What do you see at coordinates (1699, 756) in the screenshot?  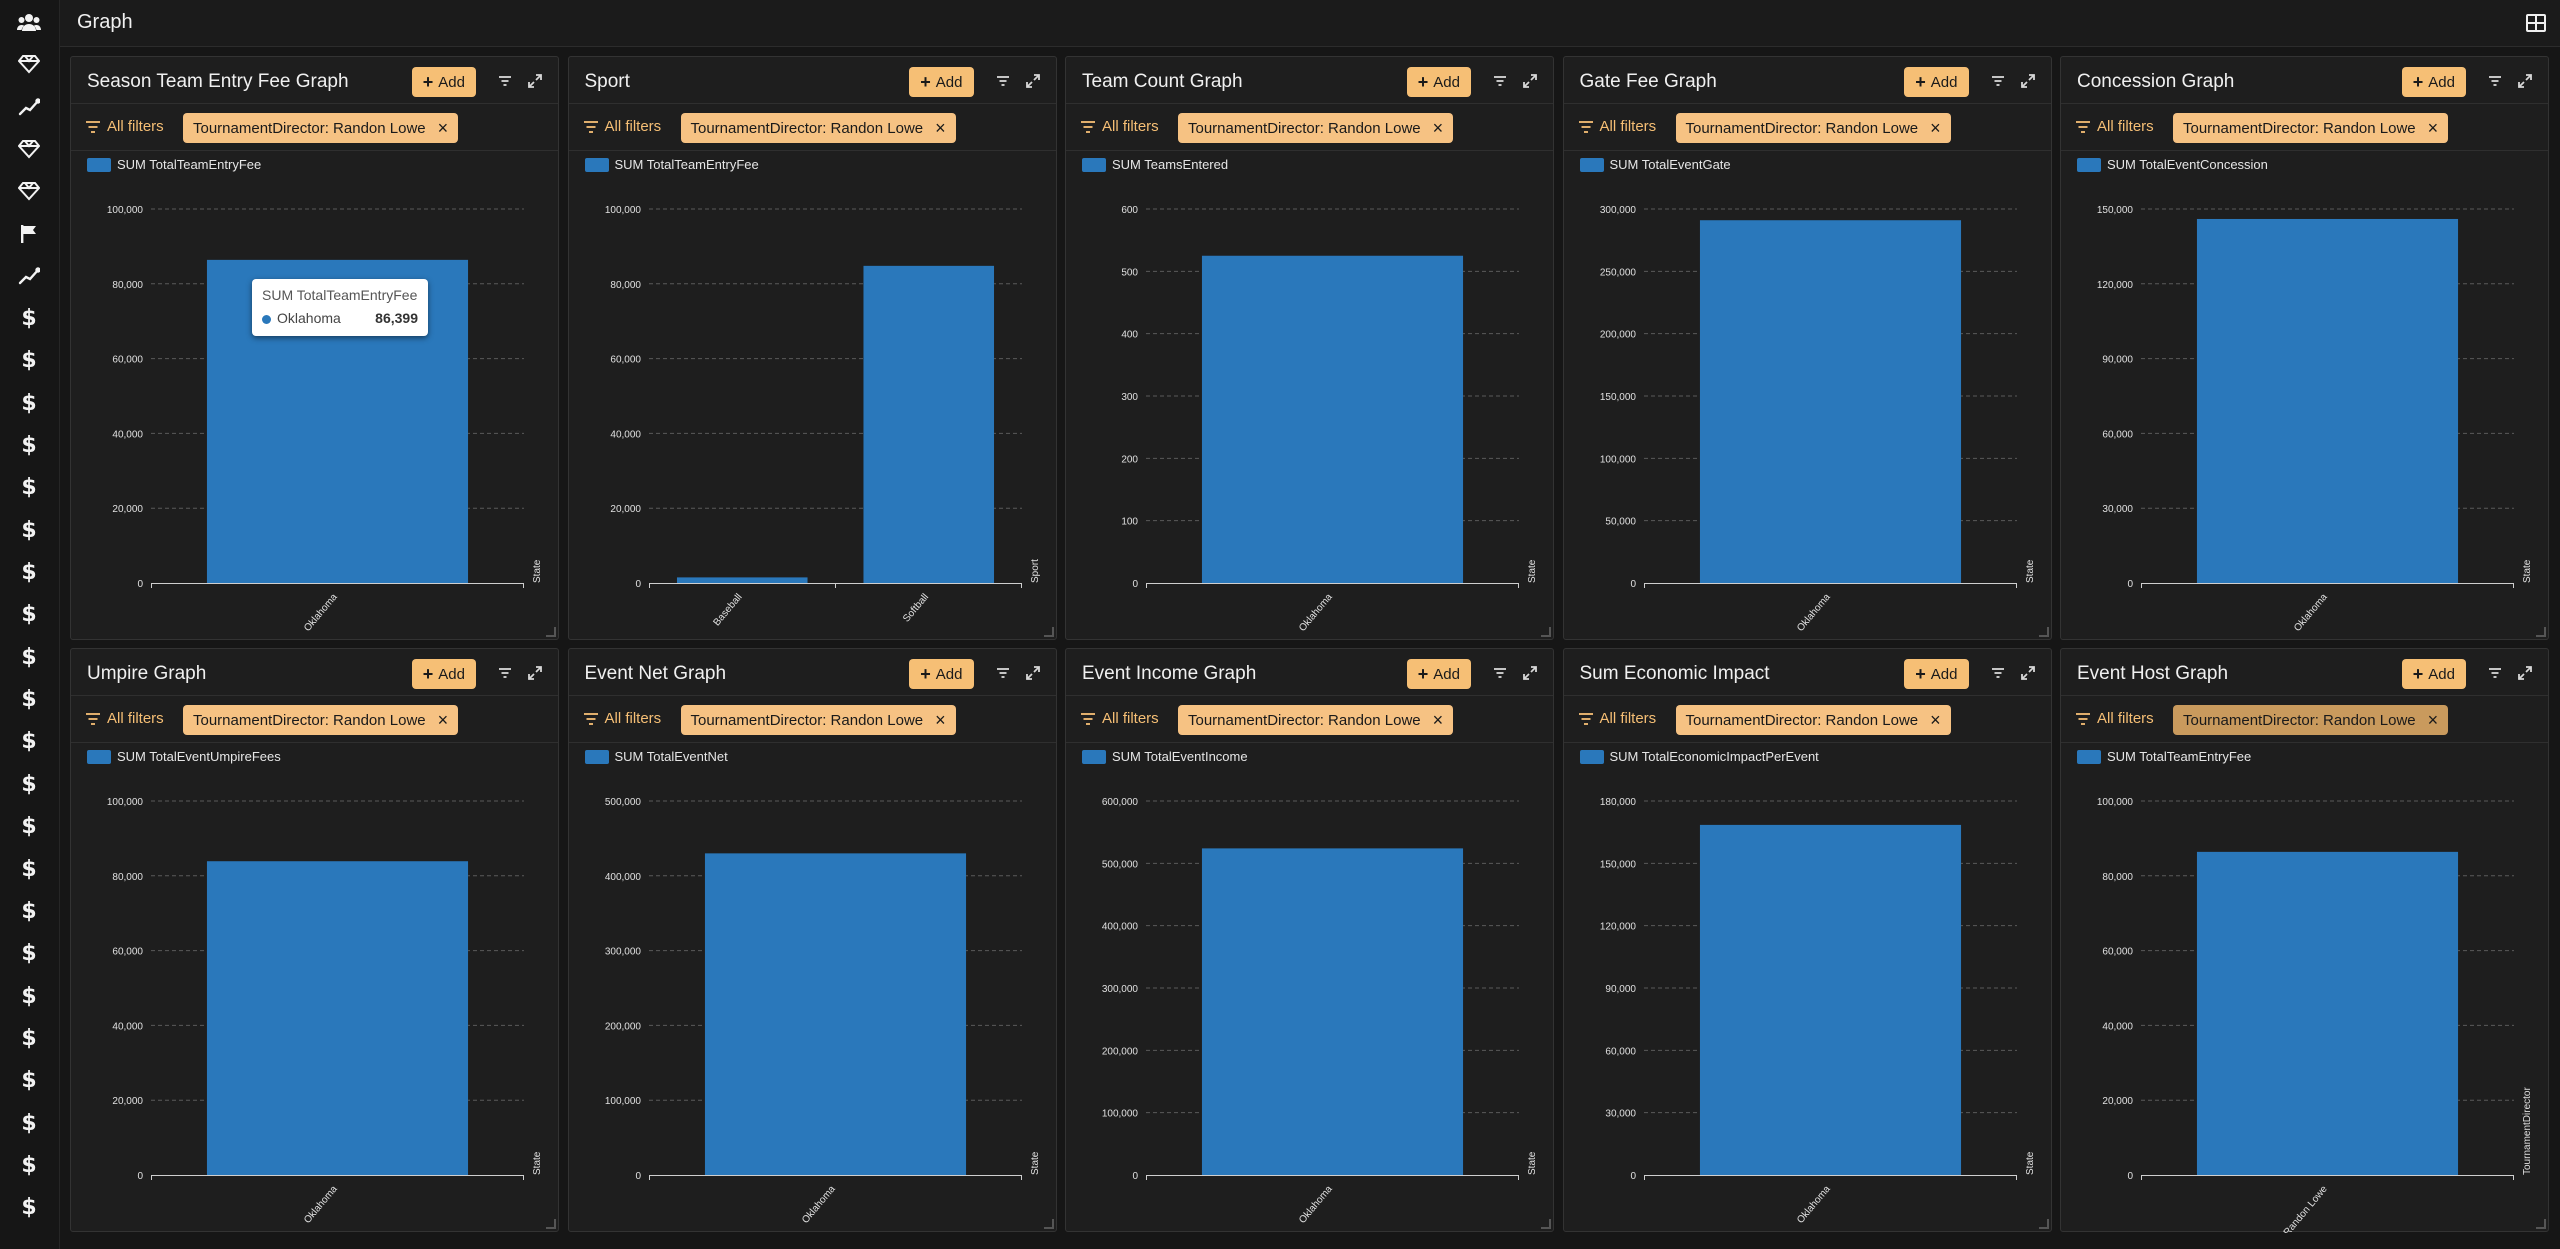 I see `legend-item: SUM TotalEconomicImpactPerEvent` at bounding box center [1699, 756].